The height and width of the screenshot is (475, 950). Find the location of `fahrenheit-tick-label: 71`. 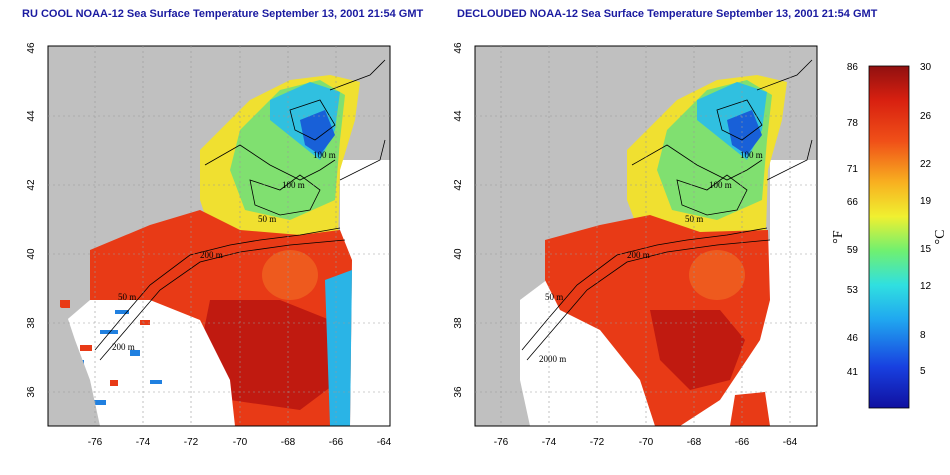

fahrenheit-tick-label: 71 is located at coordinates (853, 169).